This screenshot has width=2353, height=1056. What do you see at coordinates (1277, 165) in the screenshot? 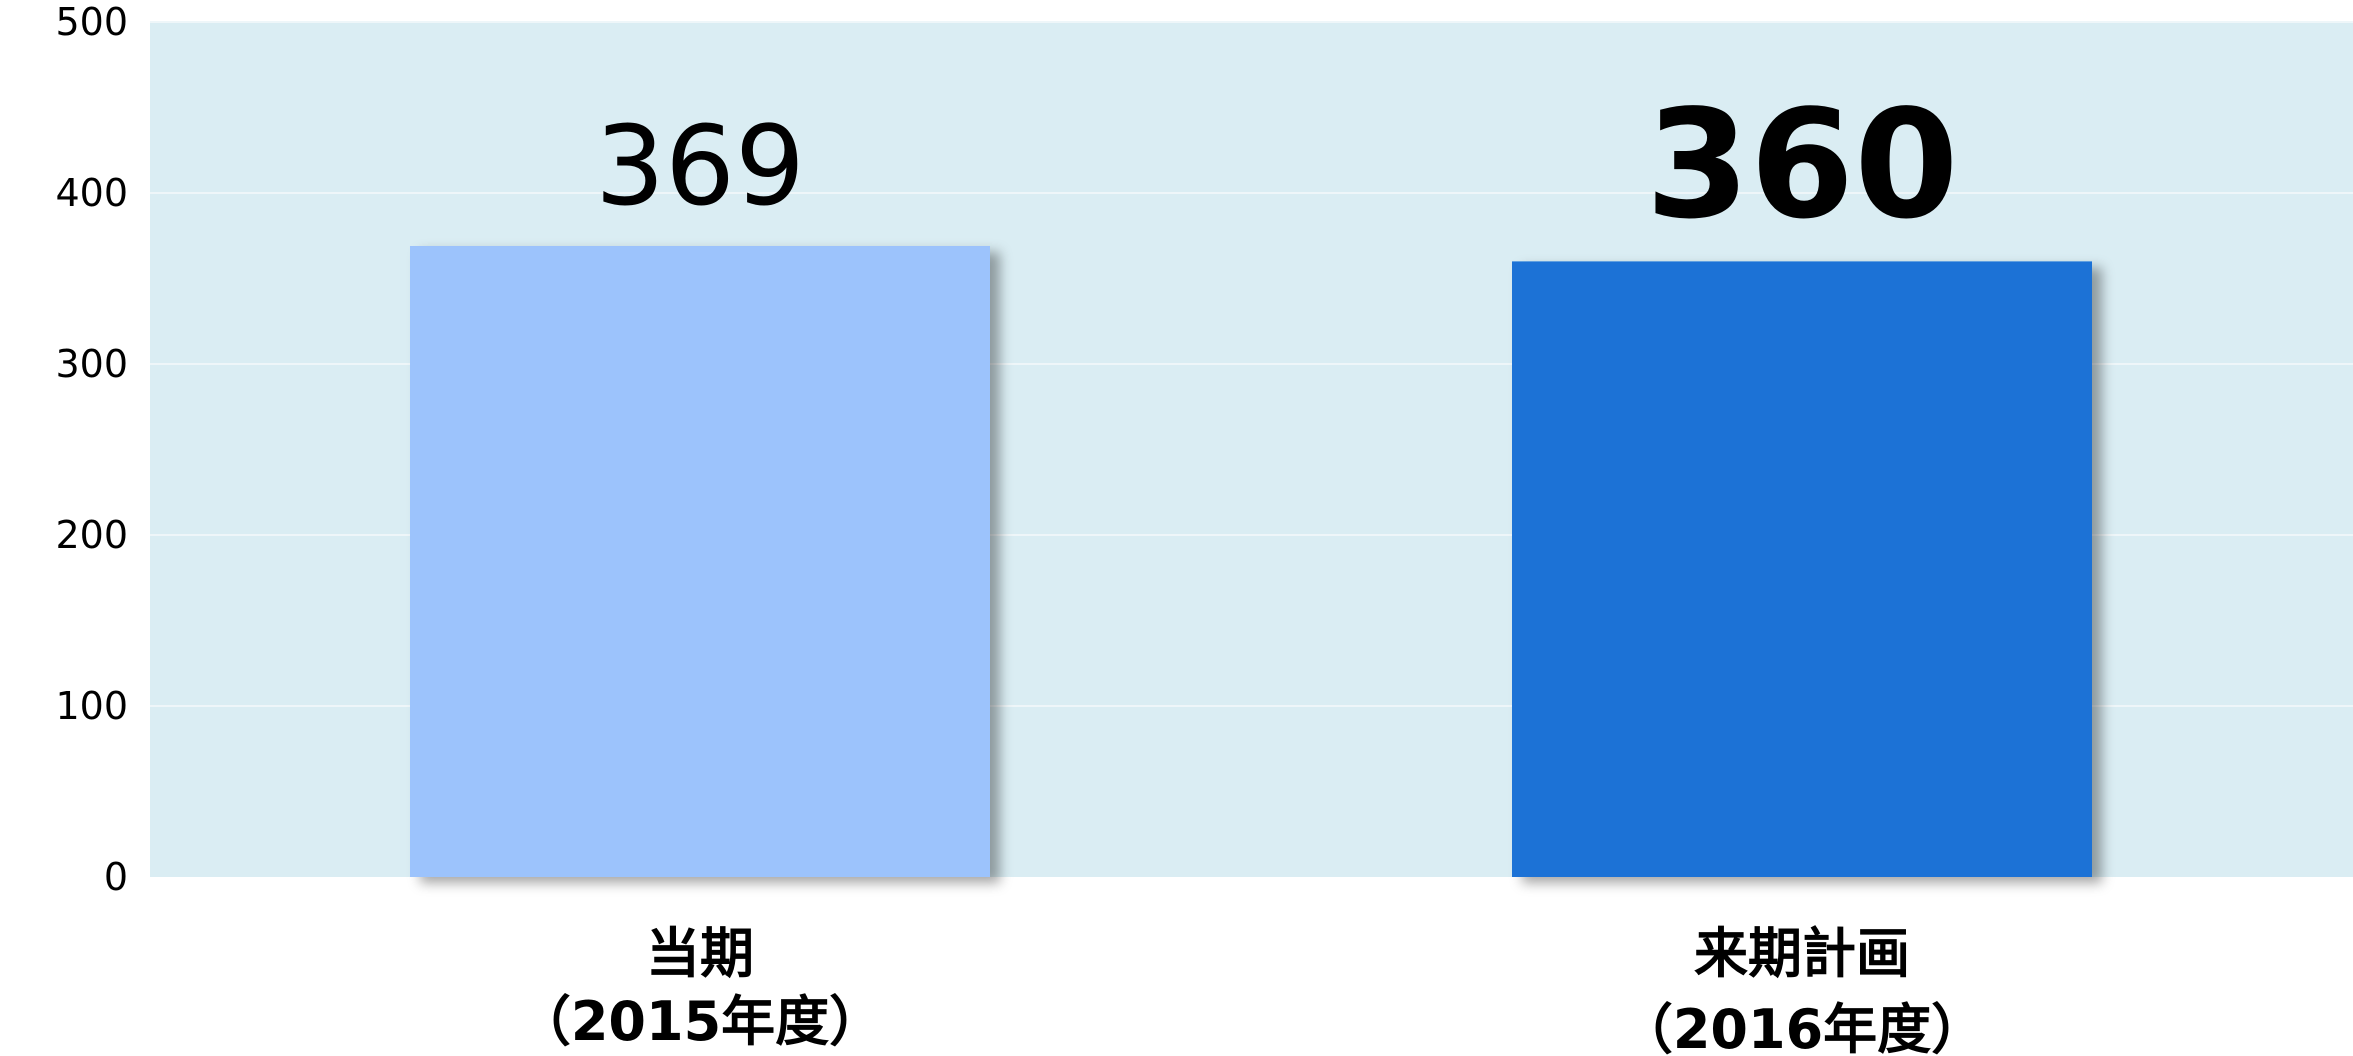
I see `value-labels: 369 360` at bounding box center [1277, 165].